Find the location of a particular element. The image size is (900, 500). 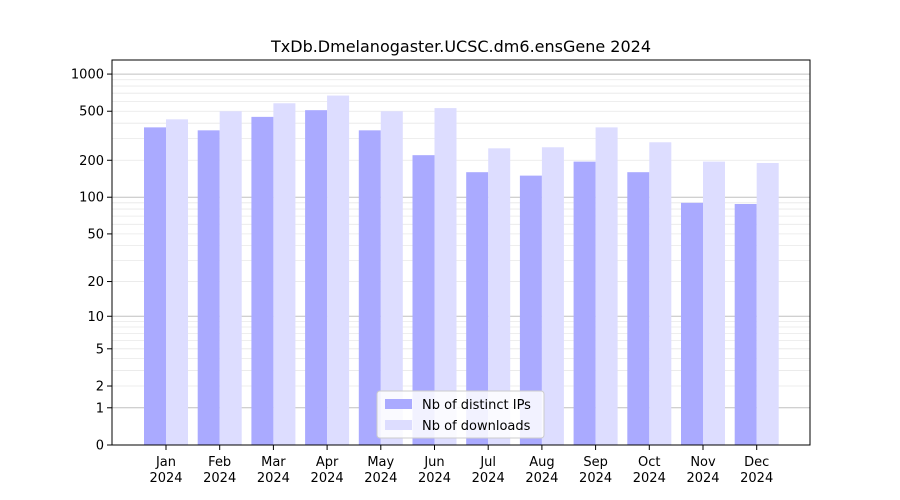

x-tick-label-month: Nov is located at coordinates (703, 462).